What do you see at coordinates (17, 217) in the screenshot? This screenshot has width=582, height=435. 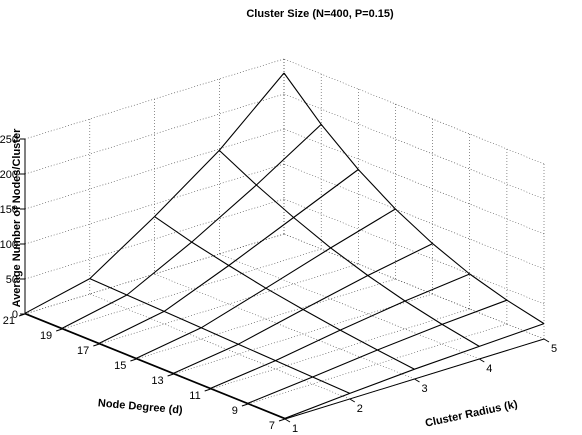 I see `z-axis-label: Average Number of Nodes/Cluster` at bounding box center [17, 217].